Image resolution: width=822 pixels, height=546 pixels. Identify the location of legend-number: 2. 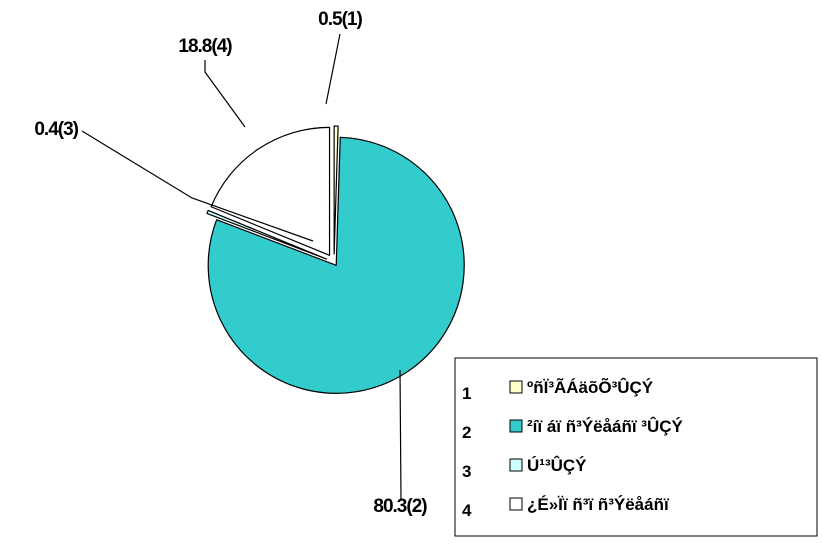
(466, 432).